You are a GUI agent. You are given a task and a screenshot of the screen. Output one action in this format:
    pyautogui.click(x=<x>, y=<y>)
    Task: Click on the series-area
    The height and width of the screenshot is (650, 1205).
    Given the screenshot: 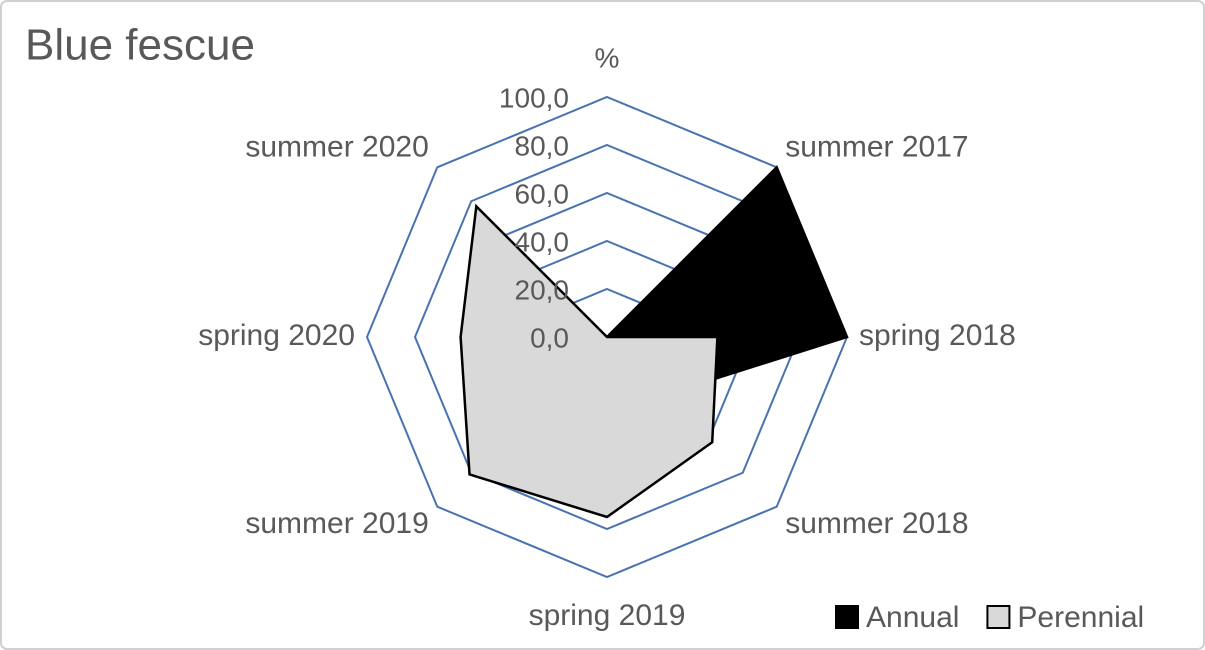 What is the action you would take?
    pyautogui.click(x=589, y=361)
    